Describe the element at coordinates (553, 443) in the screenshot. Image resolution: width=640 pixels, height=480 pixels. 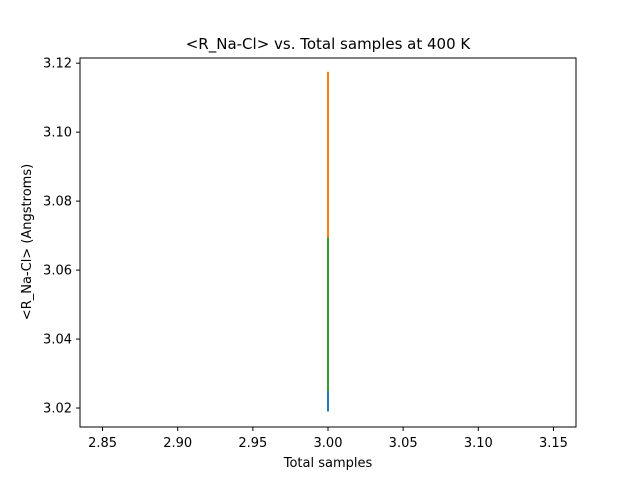
I see `x-tick-label: 3.15` at that location.